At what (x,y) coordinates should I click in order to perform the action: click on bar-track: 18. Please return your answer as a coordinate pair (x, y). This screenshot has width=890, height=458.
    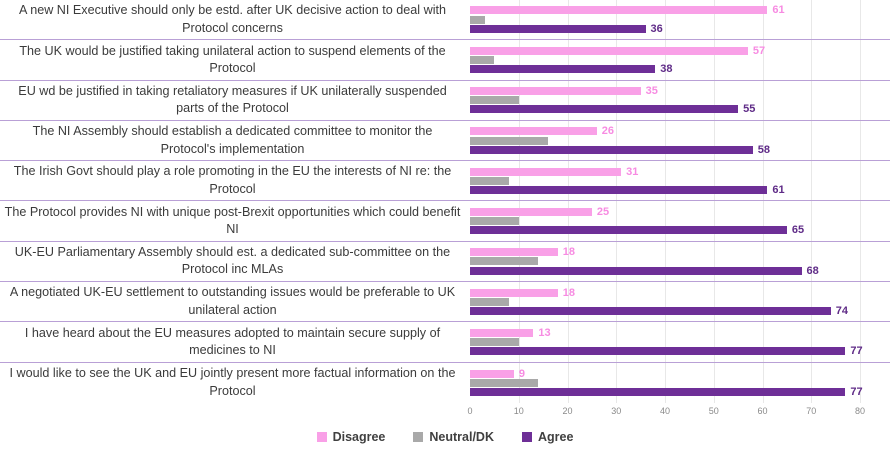
    Looking at the image, I should click on (676, 252).